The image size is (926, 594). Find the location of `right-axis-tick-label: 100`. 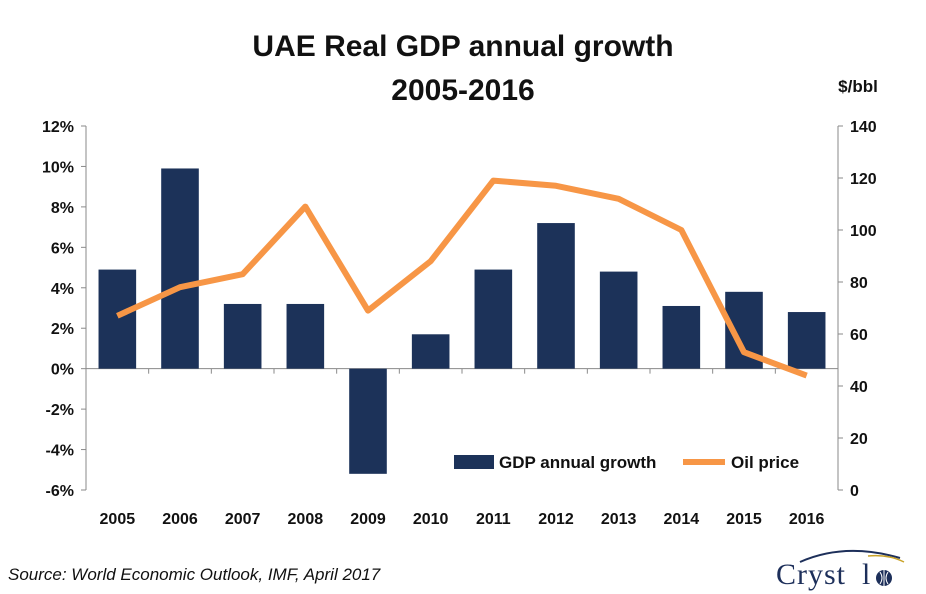

right-axis-tick-label: 100 is located at coordinates (863, 231).